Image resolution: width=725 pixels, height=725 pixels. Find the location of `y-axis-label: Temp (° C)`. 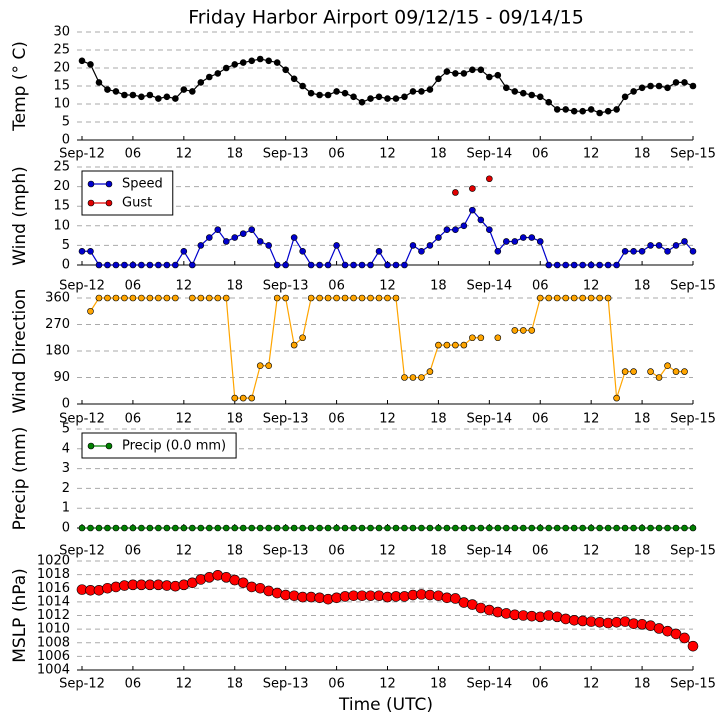

y-axis-label: Temp (° C) is located at coordinates (20, 86).